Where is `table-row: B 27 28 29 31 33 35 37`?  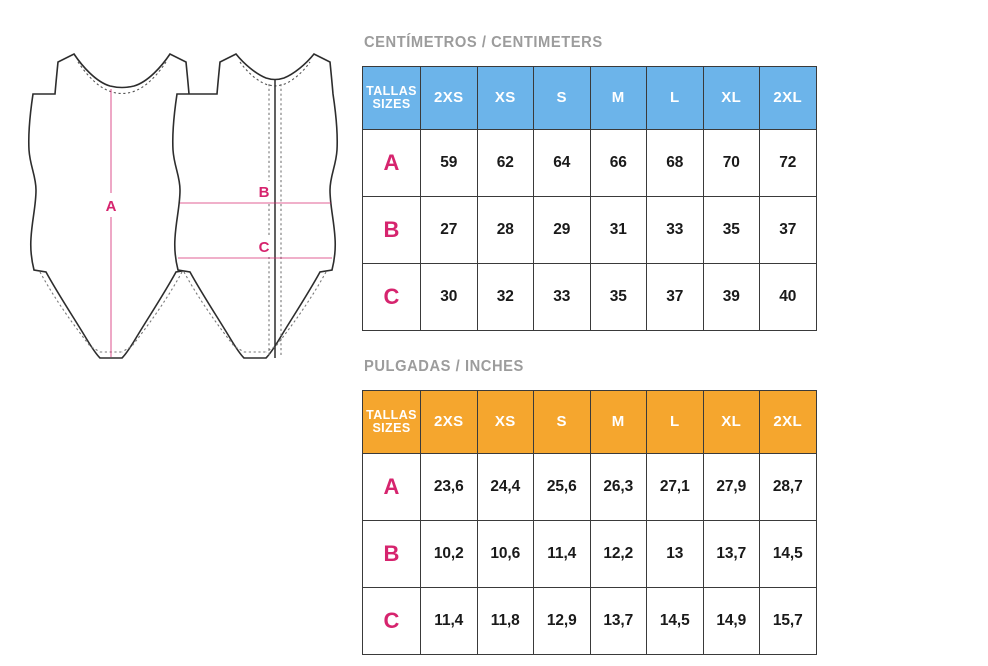 table-row: B 27 28 29 31 33 35 37 is located at coordinates (589, 230).